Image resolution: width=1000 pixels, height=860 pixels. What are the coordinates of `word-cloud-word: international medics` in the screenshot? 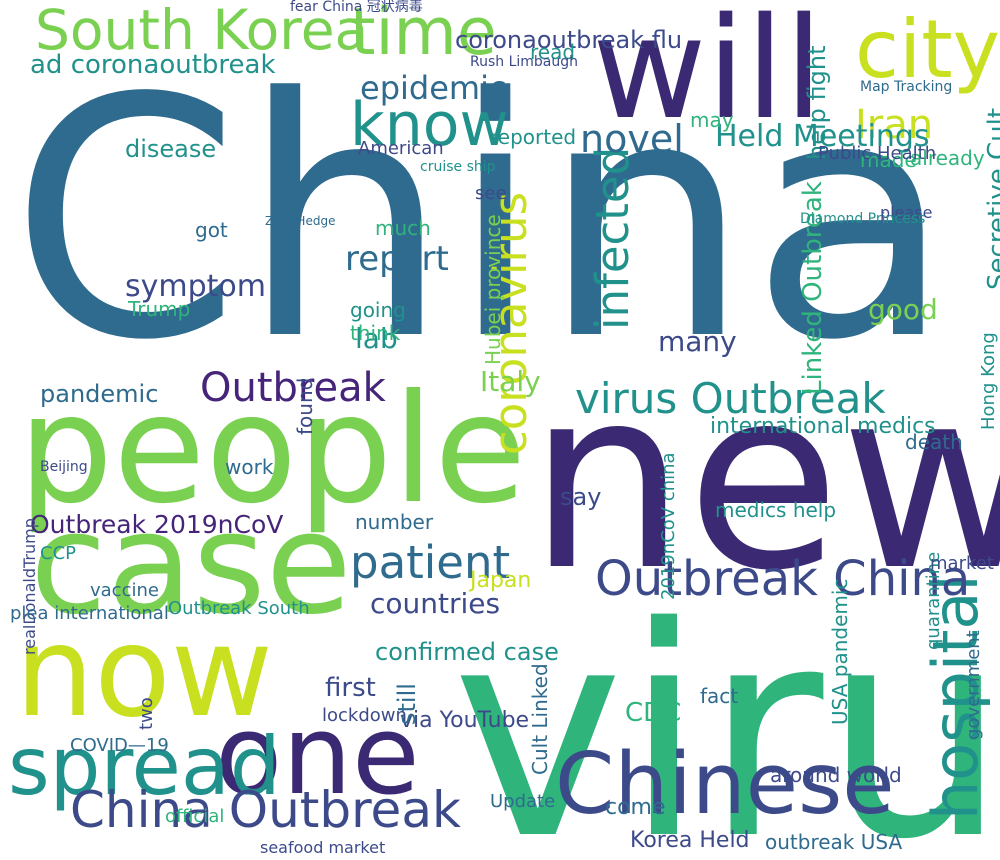 It's located at (823, 426).